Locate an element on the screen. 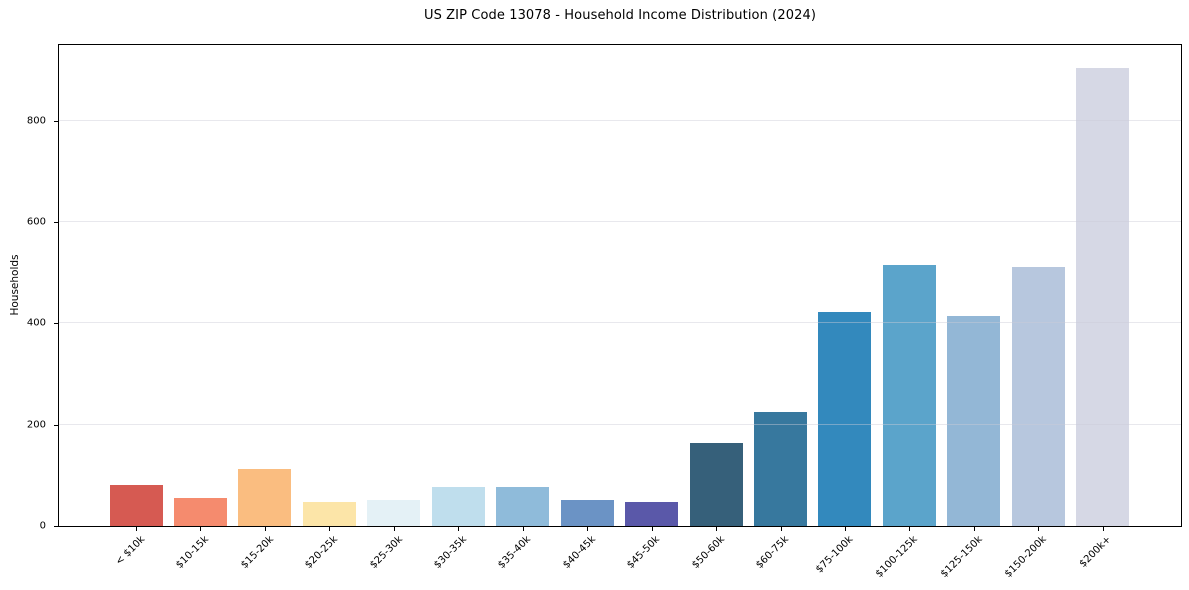  bar-$200k+ is located at coordinates (1103, 296).